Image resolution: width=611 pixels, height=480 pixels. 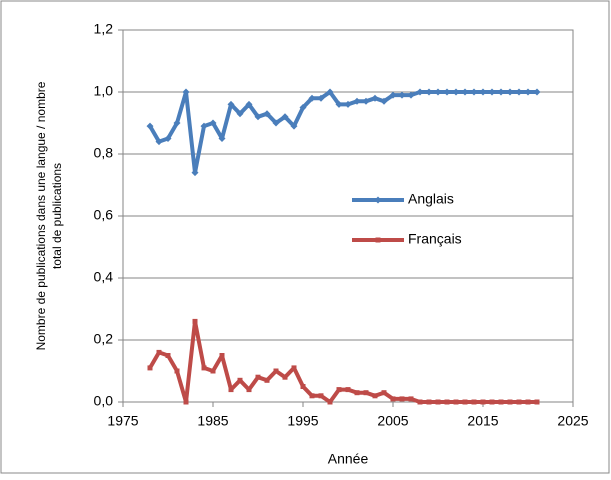 I want to click on x-tick-label: 1985, so click(x=212, y=421).